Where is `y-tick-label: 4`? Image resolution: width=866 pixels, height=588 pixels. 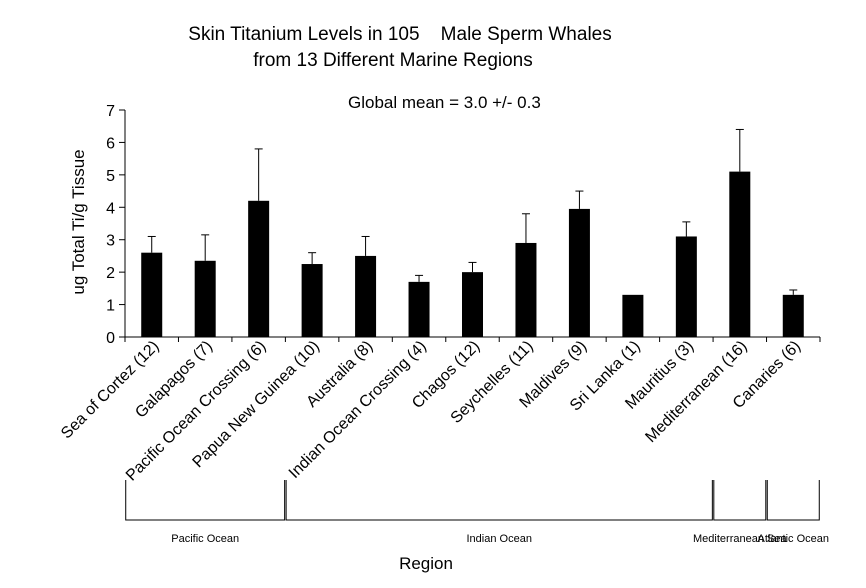 y-tick-label: 4 is located at coordinates (110, 208).